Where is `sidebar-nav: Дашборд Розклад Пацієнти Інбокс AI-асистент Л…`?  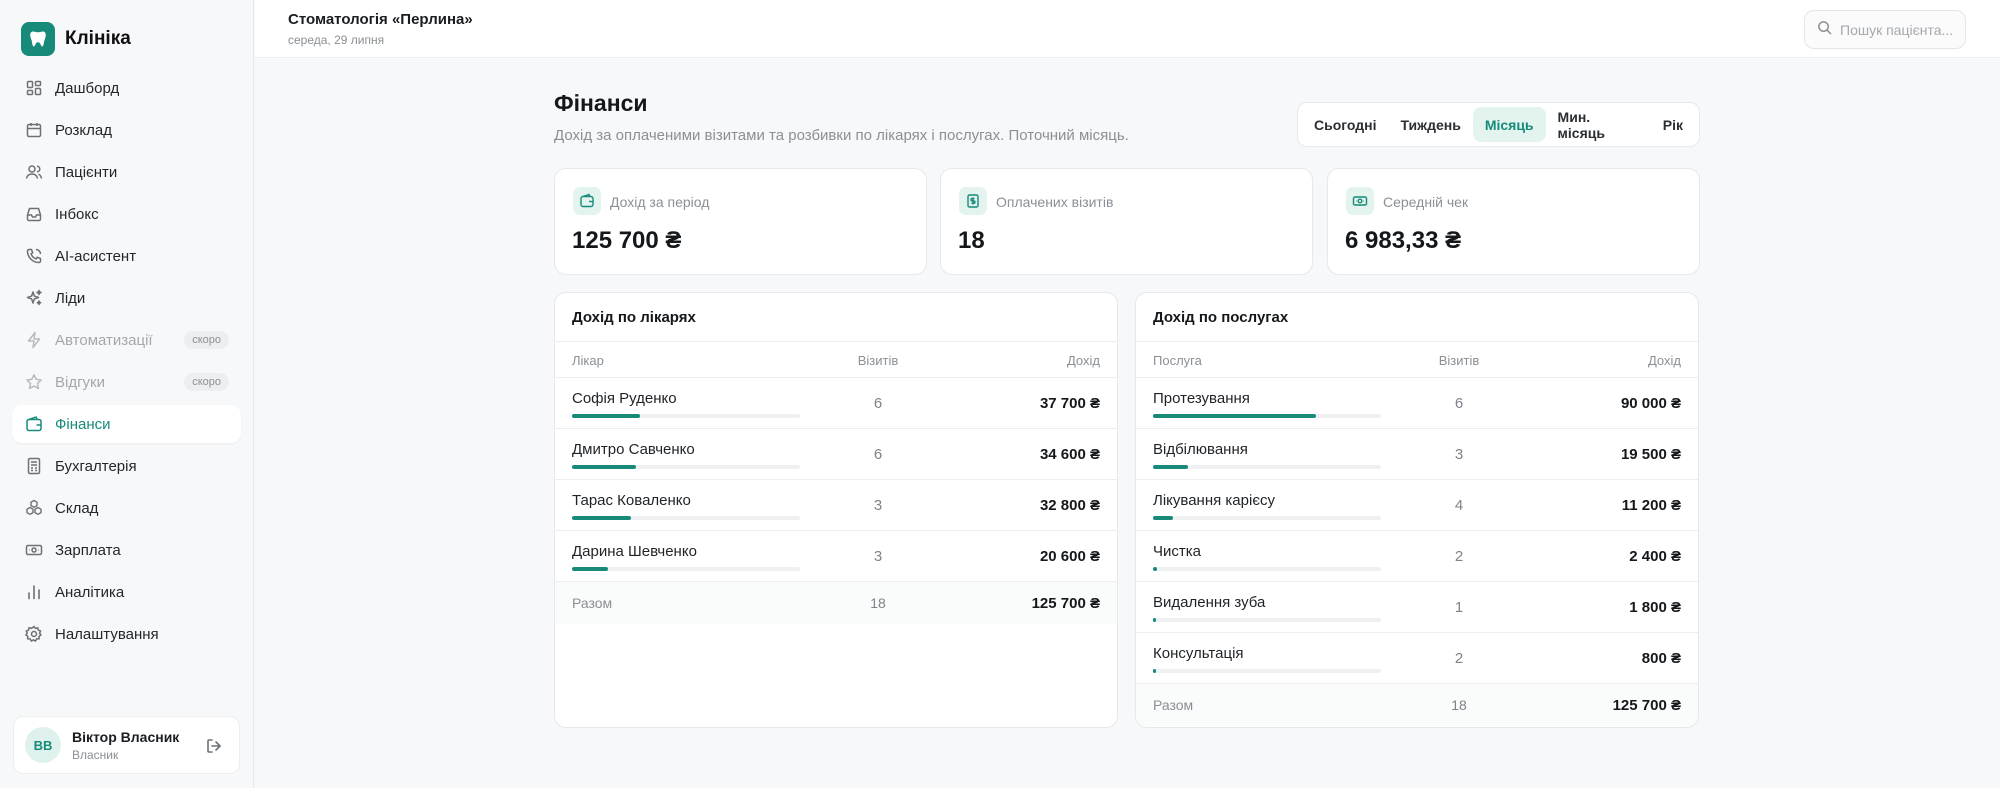 sidebar-nav: Дашборд Розклад Пацієнти Інбокс AI-асистент Л… is located at coordinates (126, 363).